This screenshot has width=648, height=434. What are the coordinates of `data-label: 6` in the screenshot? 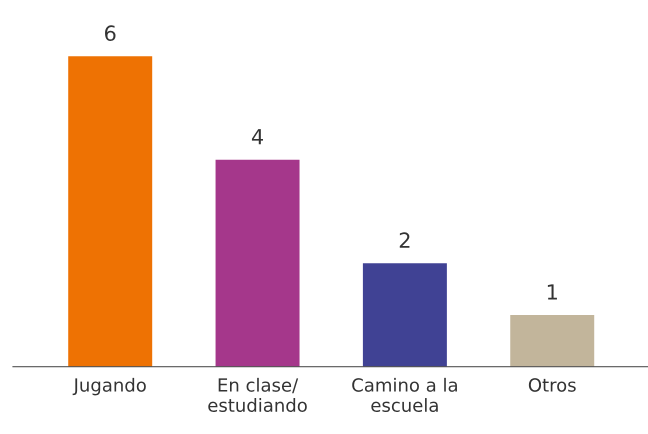 It's located at (110, 33).